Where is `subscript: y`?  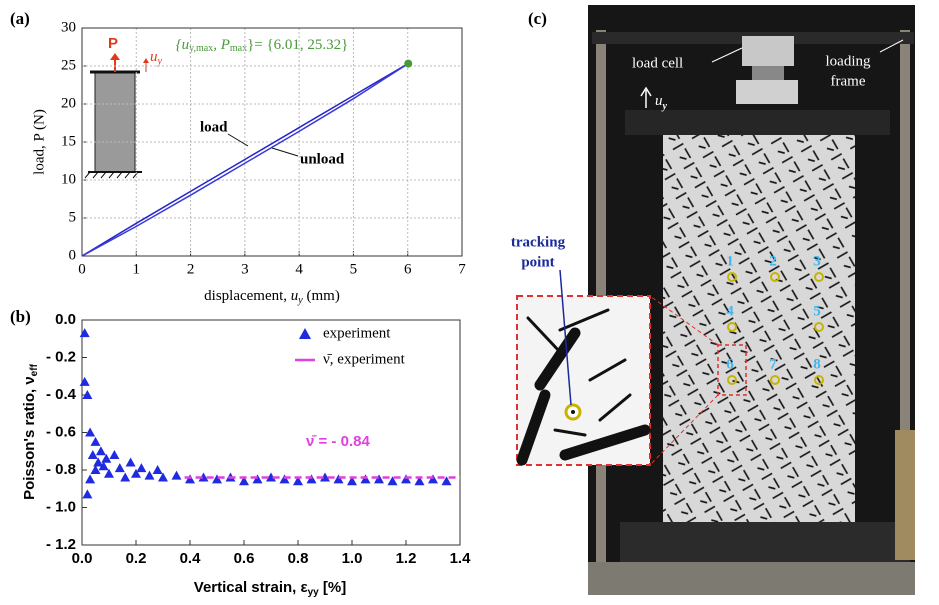
subscript: y is located at coordinates (160, 61).